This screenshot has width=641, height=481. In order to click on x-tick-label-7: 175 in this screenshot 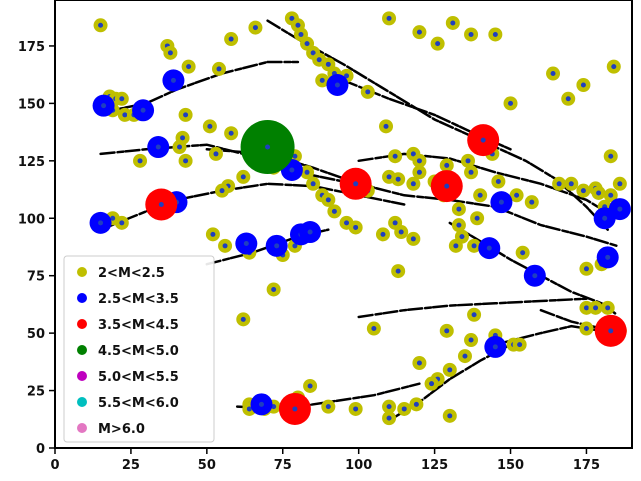, I will do `click(586, 465)`.